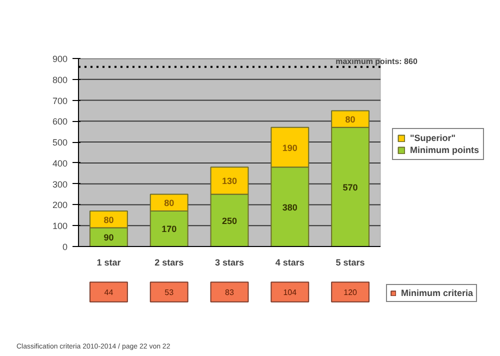 The height and width of the screenshot is (356, 500). I want to click on data-label: 90, so click(109, 237).